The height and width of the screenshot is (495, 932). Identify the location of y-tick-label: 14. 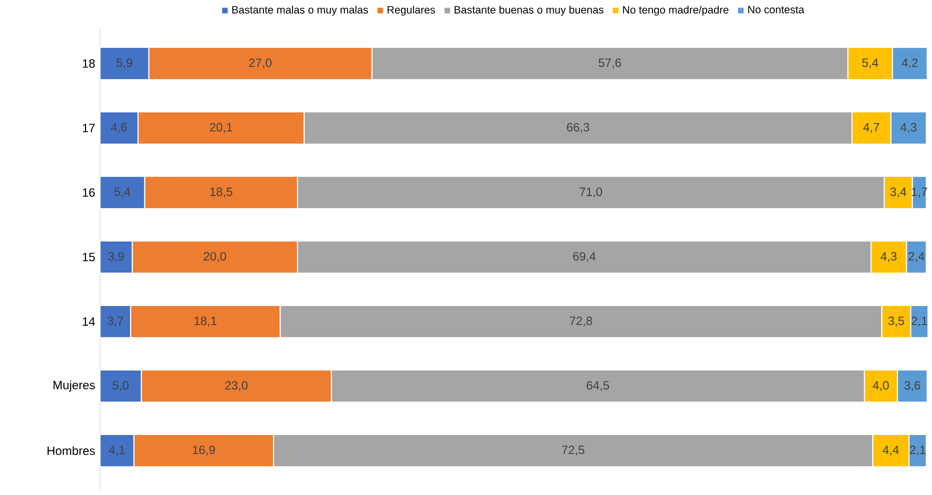
(88, 322).